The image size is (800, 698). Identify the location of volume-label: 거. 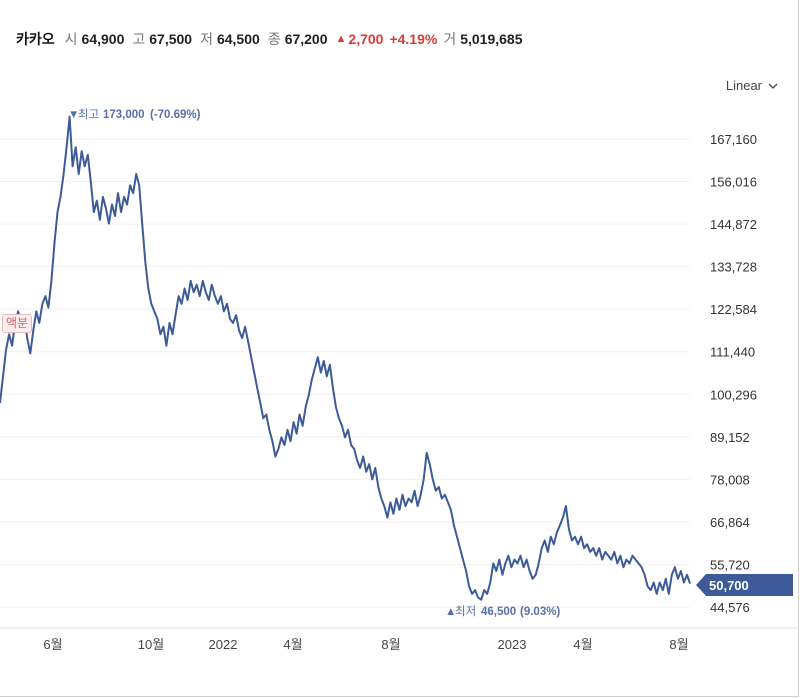
(450, 39).